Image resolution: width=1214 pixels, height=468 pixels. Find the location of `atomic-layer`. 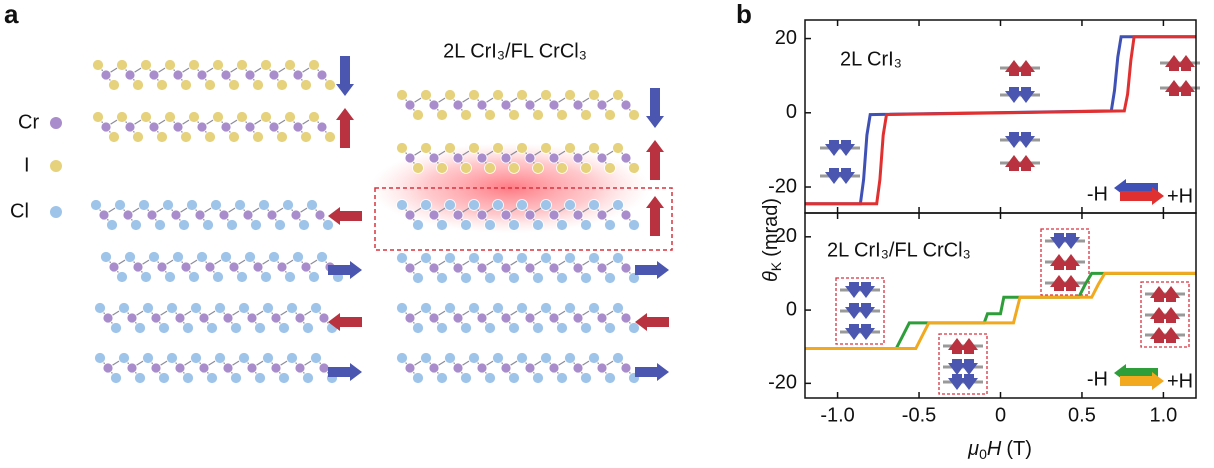

atomic-layer is located at coordinates (212, 215).